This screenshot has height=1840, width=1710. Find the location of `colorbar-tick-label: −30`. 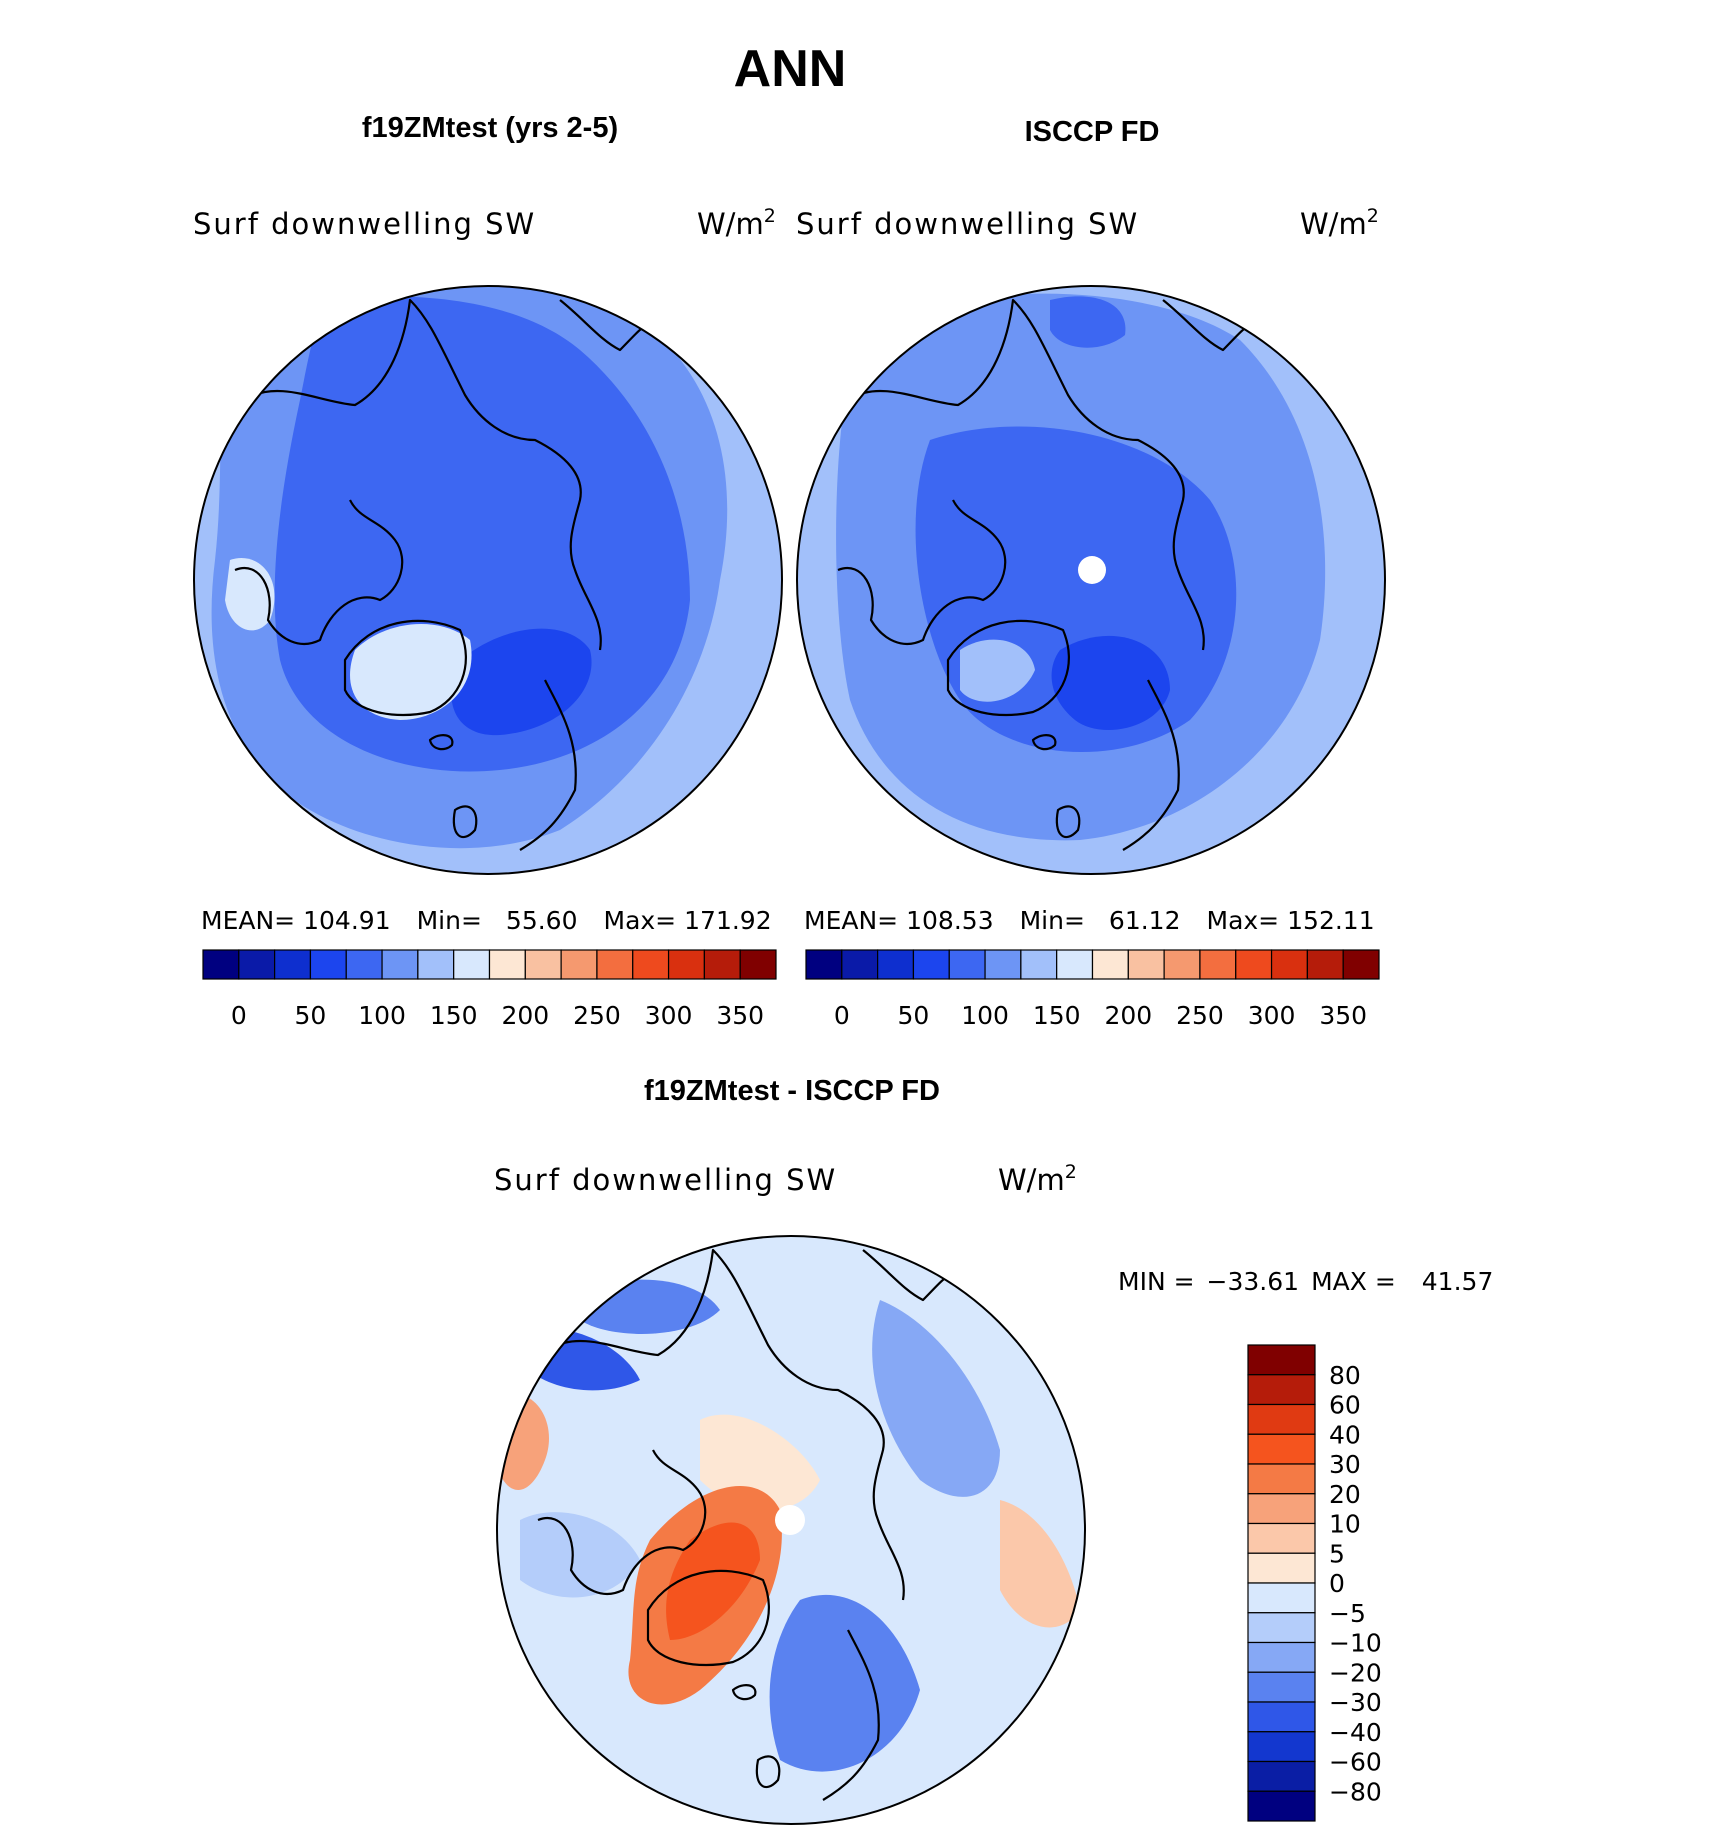

colorbar-tick-label: −30 is located at coordinates (1355, 1702).